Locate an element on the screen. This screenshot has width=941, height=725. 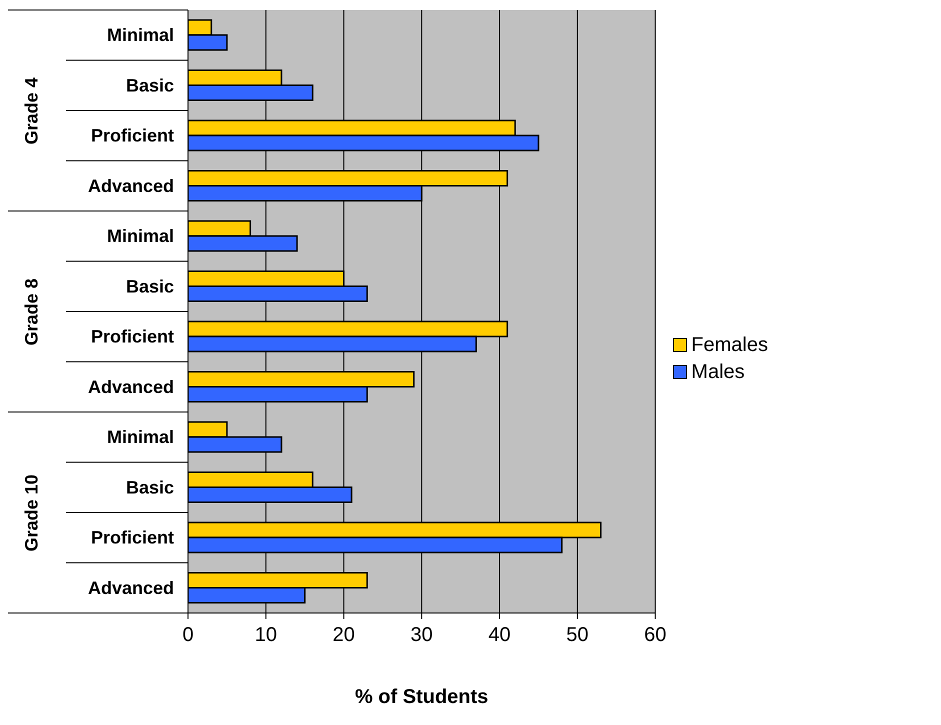
legend-label: Males is located at coordinates (718, 372).